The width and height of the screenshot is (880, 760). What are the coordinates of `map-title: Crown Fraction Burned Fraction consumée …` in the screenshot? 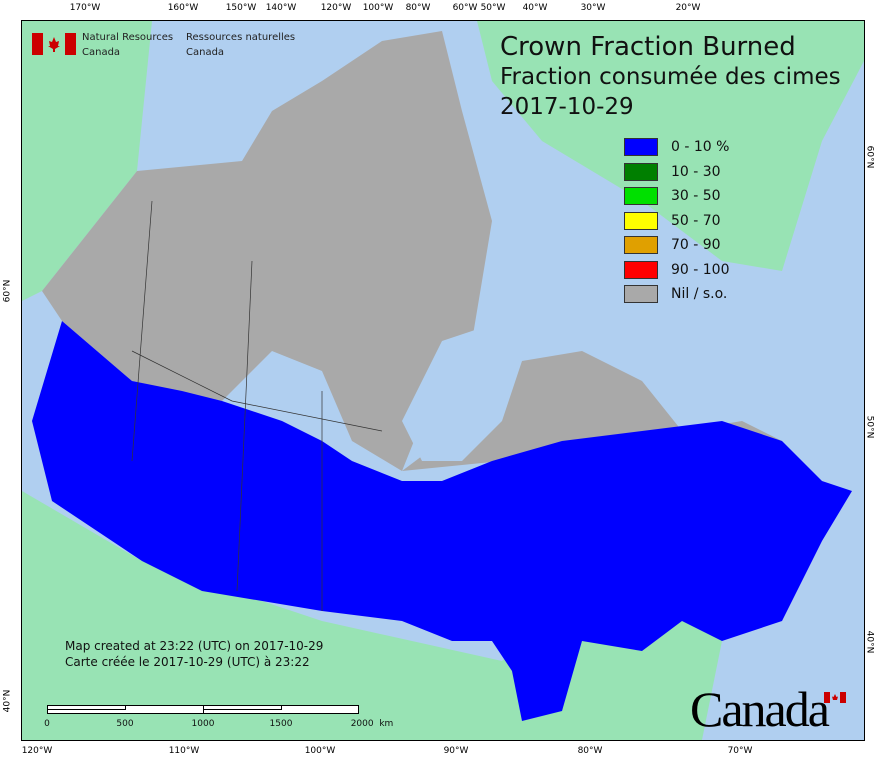 It's located at (670, 77).